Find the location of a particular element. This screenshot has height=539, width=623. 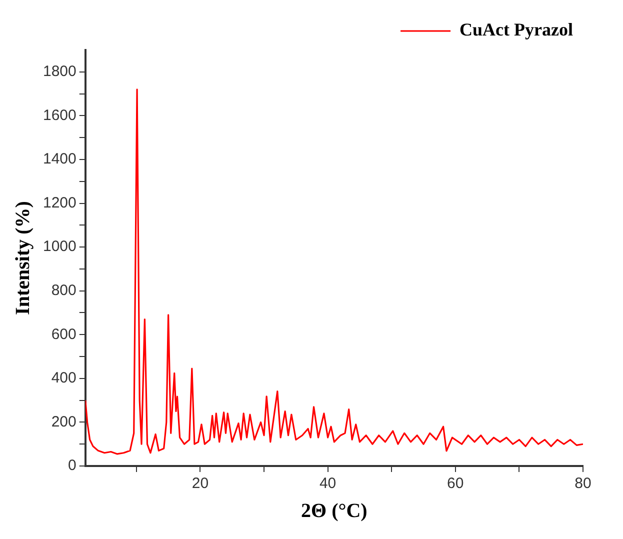

x-tick-label: 60 is located at coordinates (455, 483).